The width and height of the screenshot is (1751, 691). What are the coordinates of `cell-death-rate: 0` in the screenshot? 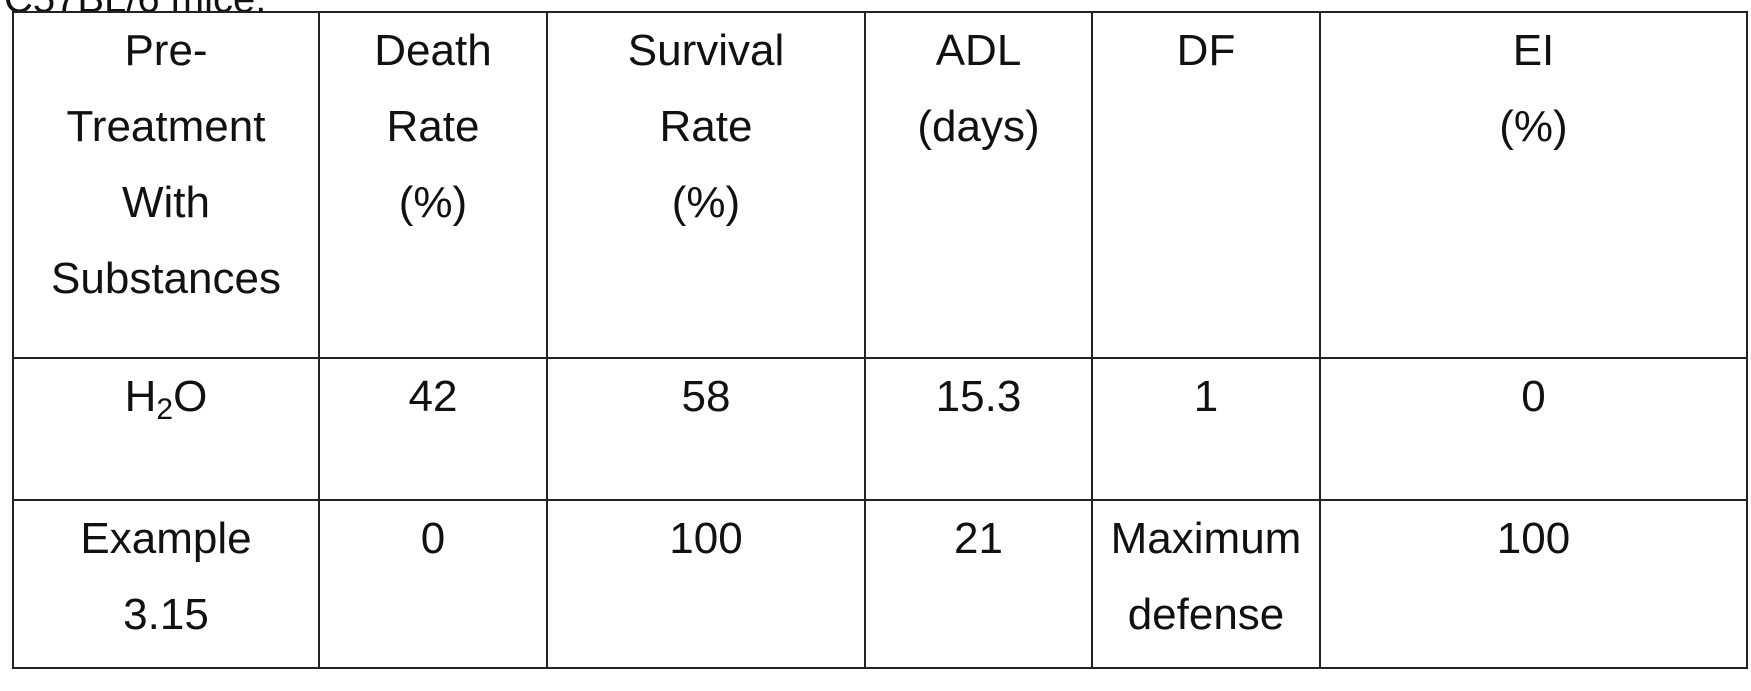 It's located at (433, 584).